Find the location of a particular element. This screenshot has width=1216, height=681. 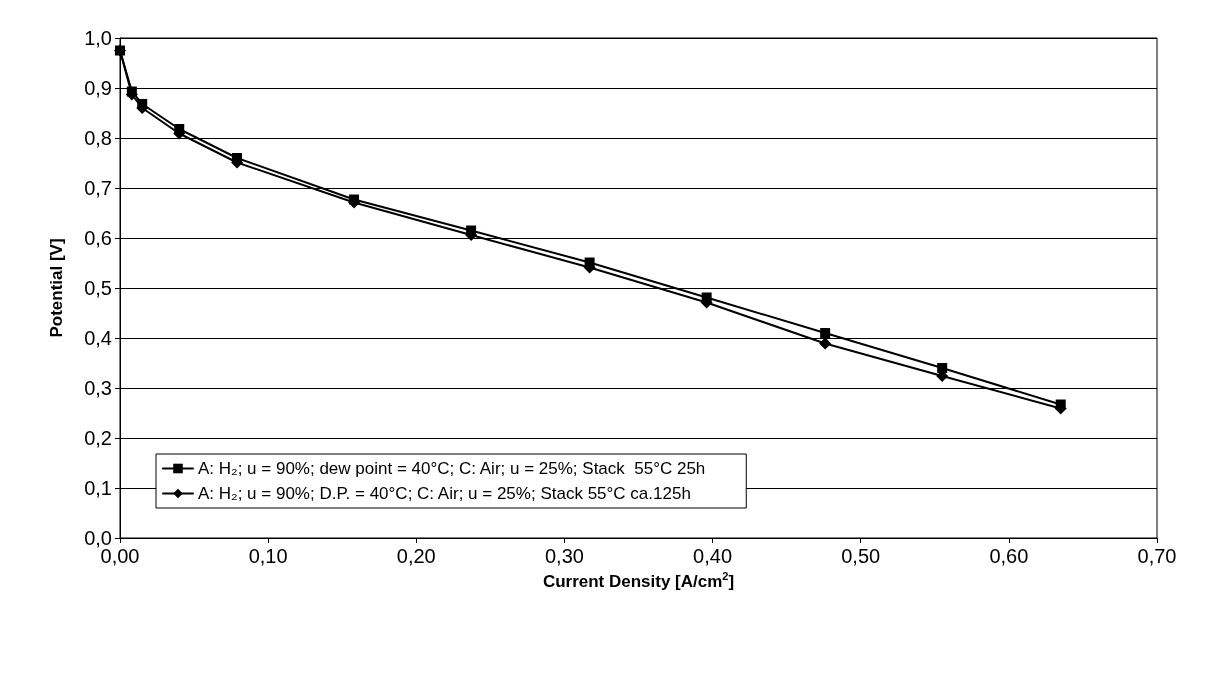

y-tick-label: 0,2 is located at coordinates (98, 438).